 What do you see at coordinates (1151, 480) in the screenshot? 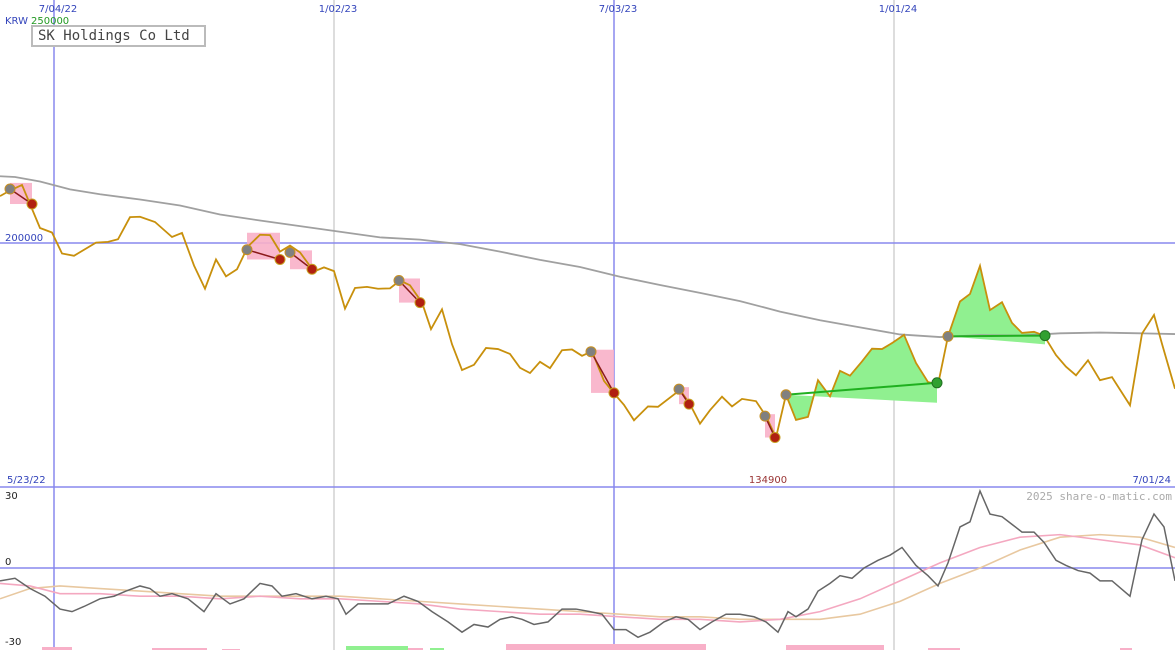
I see `end-date-label: 7/01/24` at bounding box center [1151, 480].